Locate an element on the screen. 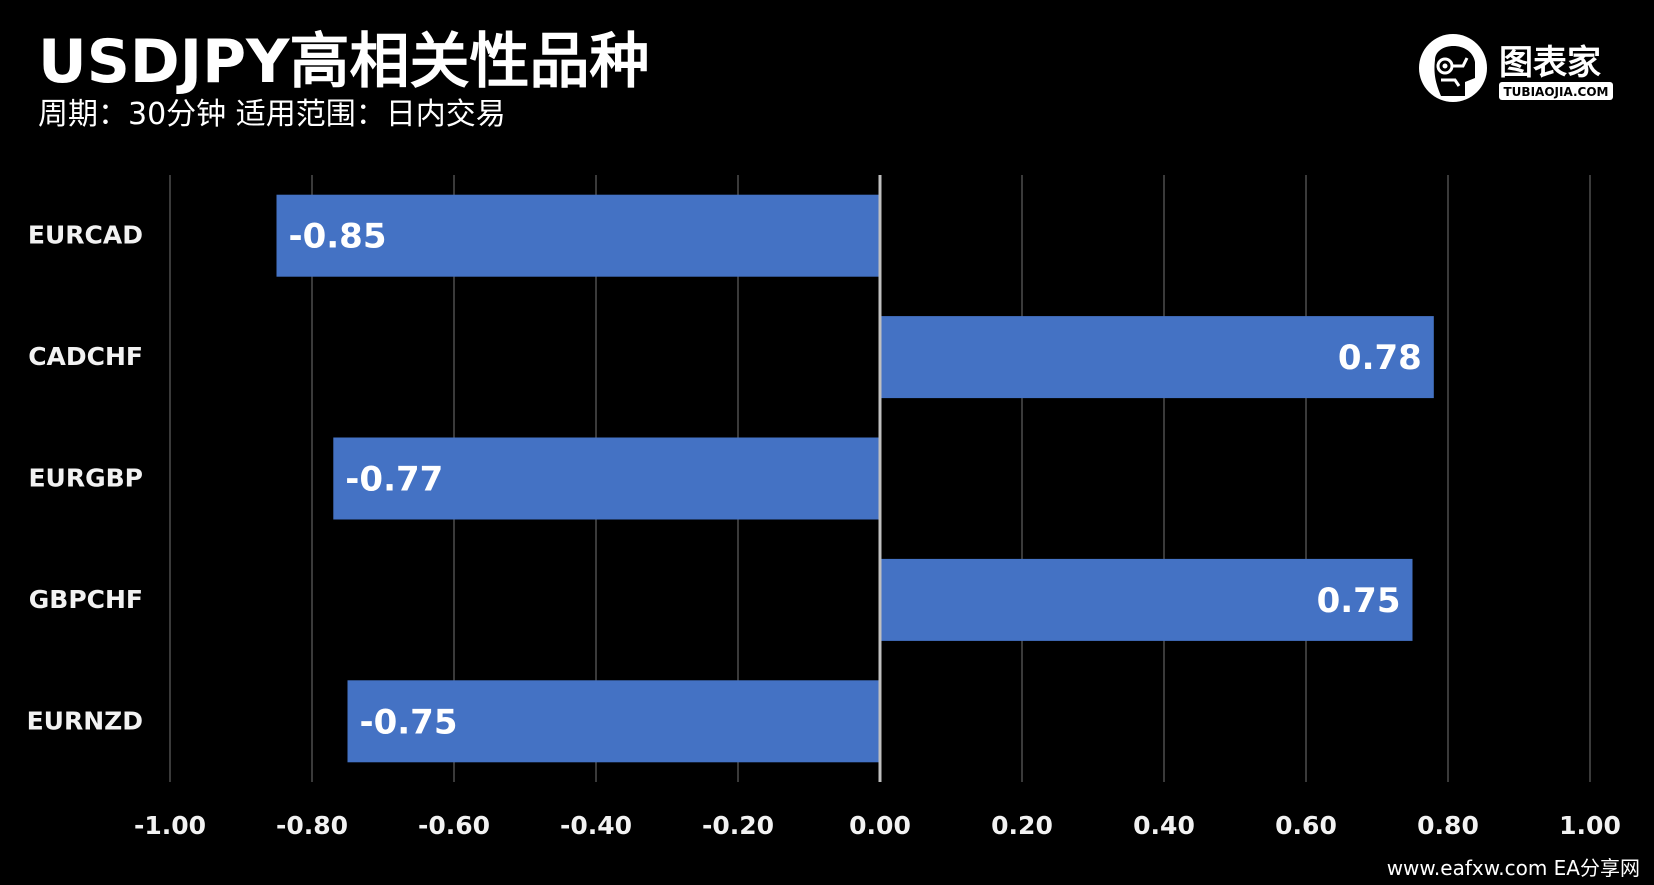  tick-label: -0.60 is located at coordinates (454, 825).